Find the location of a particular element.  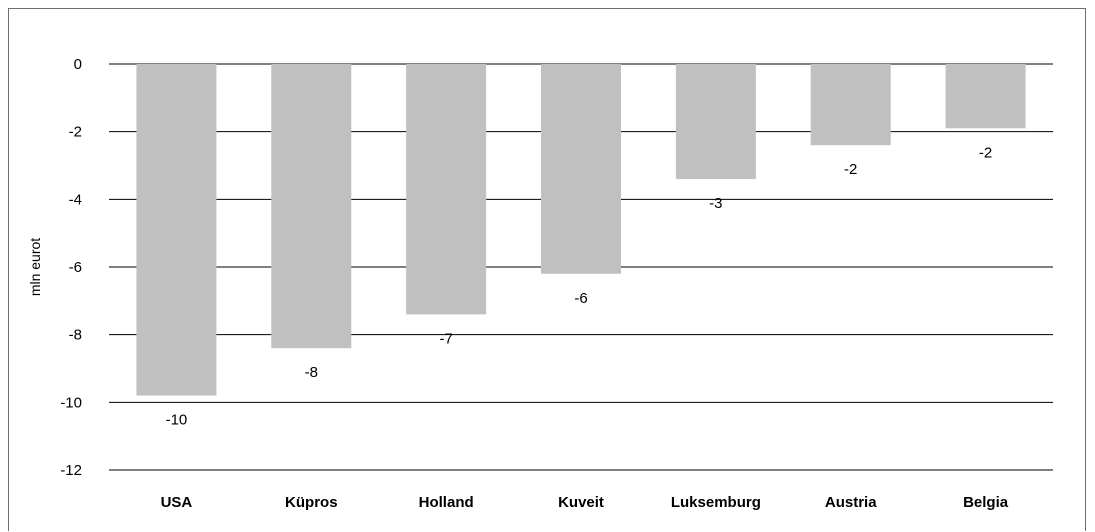

x-category-label: Luksemburg is located at coordinates (716, 502).